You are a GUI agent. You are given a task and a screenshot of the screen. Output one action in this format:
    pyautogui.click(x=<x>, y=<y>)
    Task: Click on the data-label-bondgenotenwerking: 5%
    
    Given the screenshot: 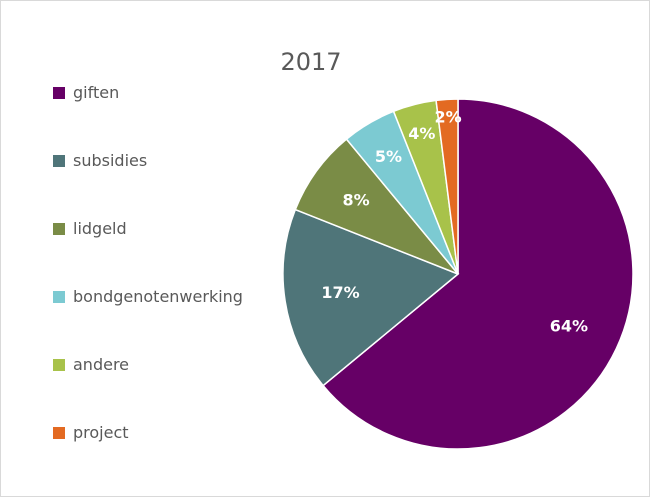 What is the action you would take?
    pyautogui.click(x=388, y=156)
    